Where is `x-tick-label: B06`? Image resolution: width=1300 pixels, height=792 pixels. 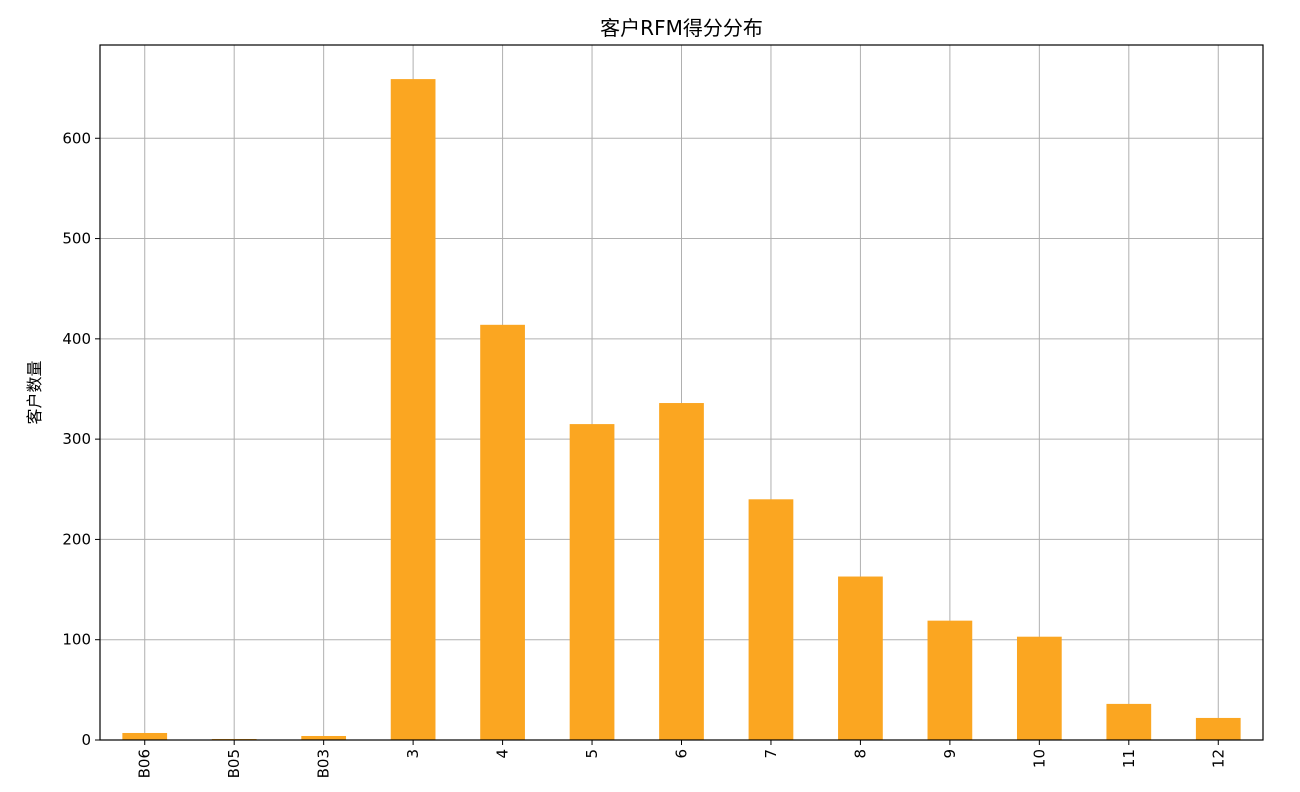 x-tick-label: B06 is located at coordinates (145, 763).